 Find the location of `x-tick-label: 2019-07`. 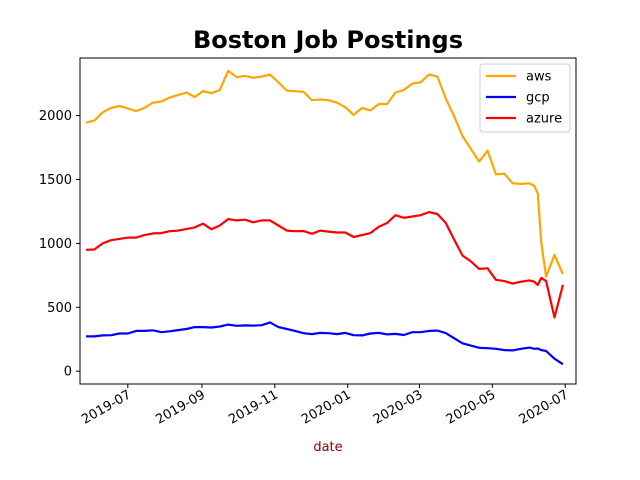

x-tick-label: 2019-07 is located at coordinates (106, 407).